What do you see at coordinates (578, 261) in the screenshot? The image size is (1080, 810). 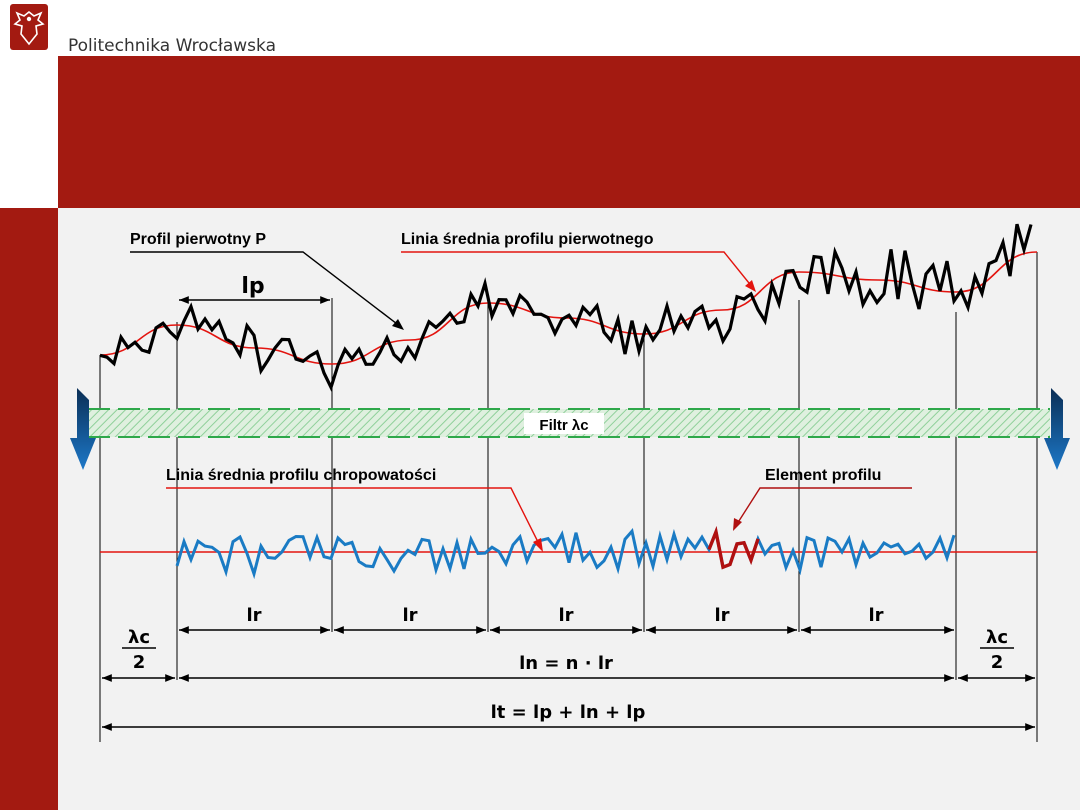 I see `callout-primary-mean: Linia średnia profilu pierwotnego` at bounding box center [578, 261].